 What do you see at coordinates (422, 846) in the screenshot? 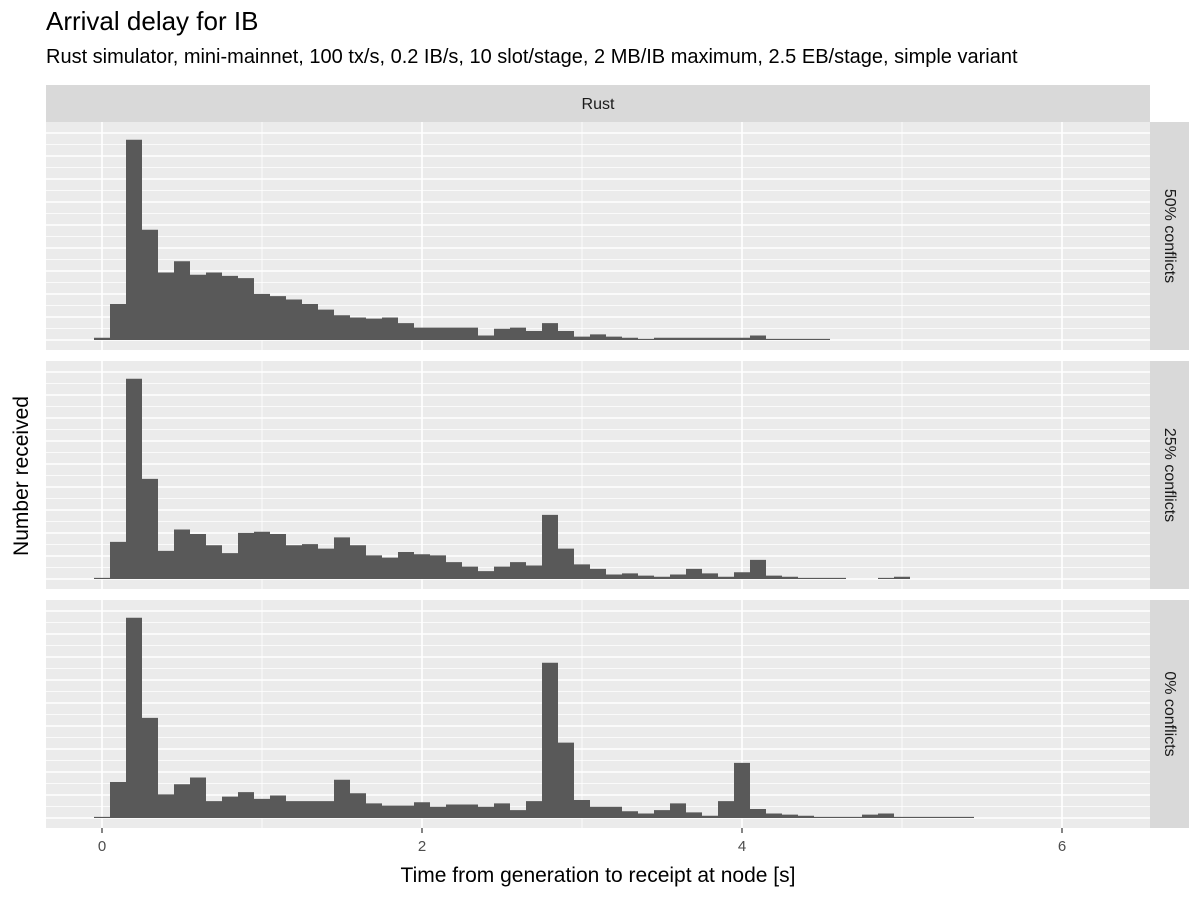
I see `x-tick-label: 2` at bounding box center [422, 846].